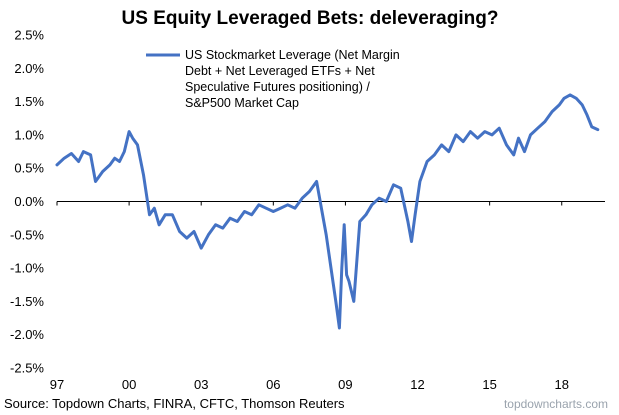 The image size is (619, 415). Describe the element at coordinates (489, 384) in the screenshot. I see `x-tick-label: 15` at that location.